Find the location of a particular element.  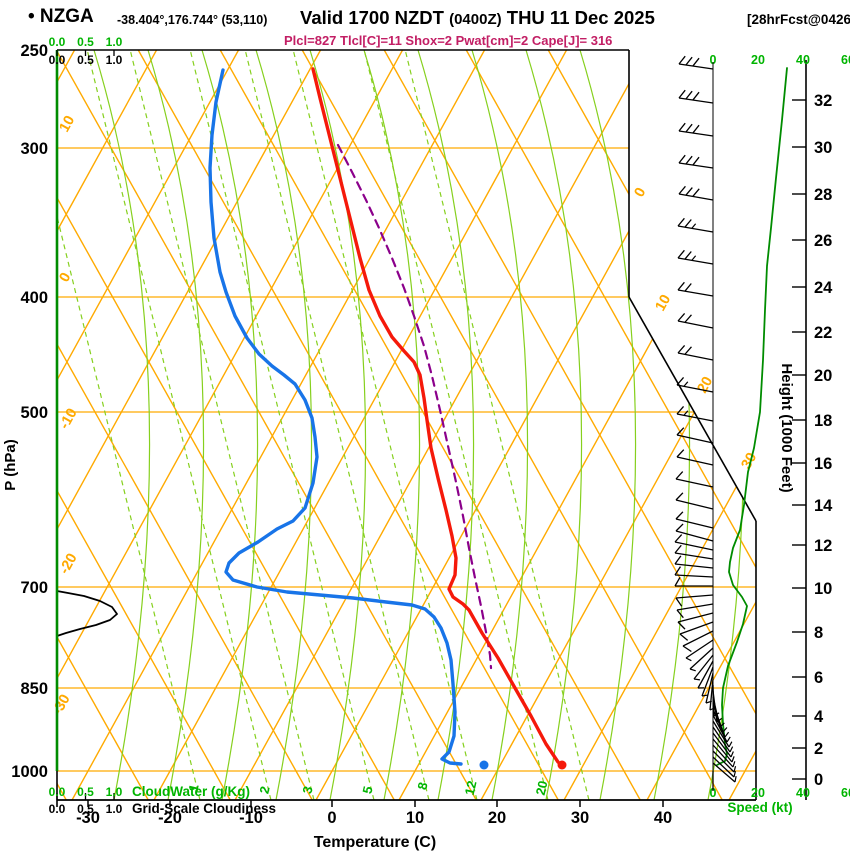

svg-text: 14 is located at coordinates (823, 506).